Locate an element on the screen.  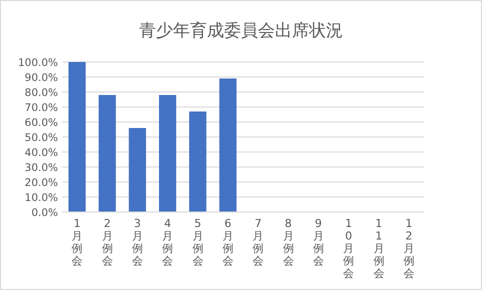
x-tick-label: 2月例会 is located at coordinates (107, 242).